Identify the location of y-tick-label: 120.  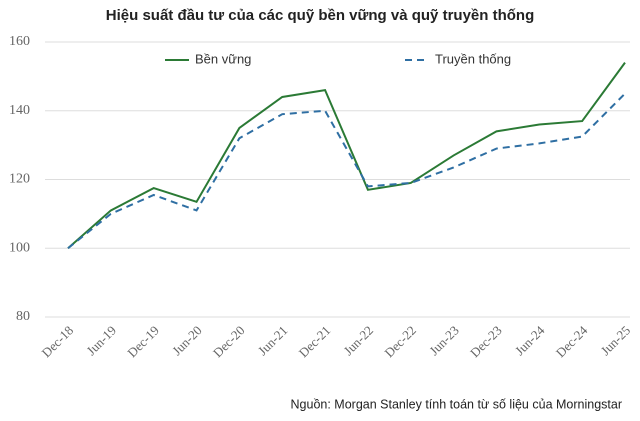
(19, 179).